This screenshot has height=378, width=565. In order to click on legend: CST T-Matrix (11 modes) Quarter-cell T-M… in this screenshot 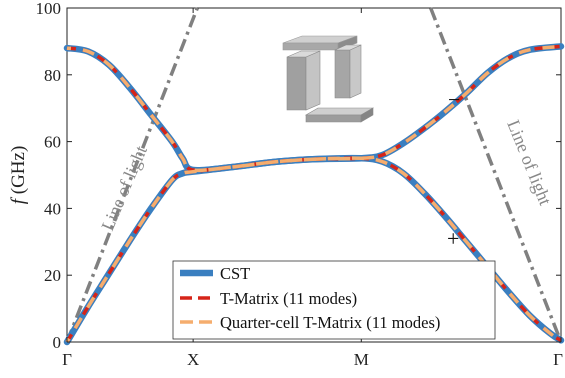, I will do `click(334, 300)`.